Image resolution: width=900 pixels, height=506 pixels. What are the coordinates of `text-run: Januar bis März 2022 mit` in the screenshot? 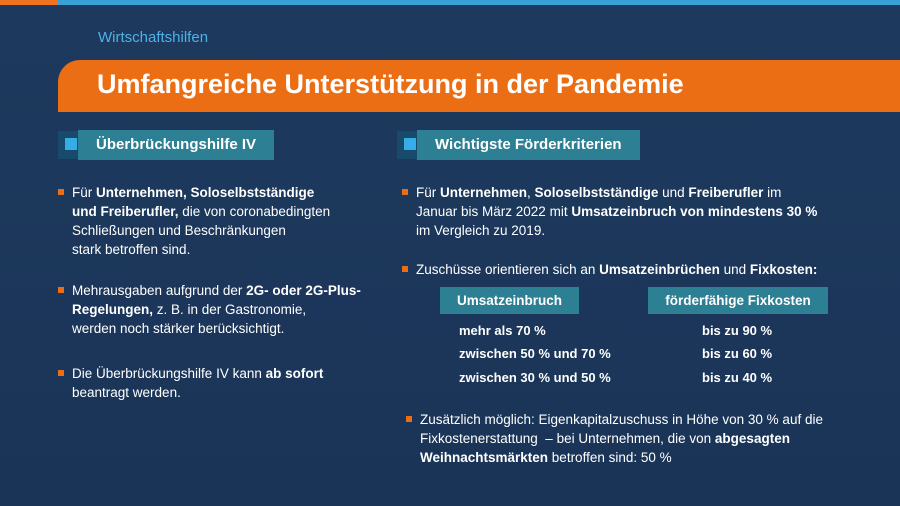 It's located at (494, 211).